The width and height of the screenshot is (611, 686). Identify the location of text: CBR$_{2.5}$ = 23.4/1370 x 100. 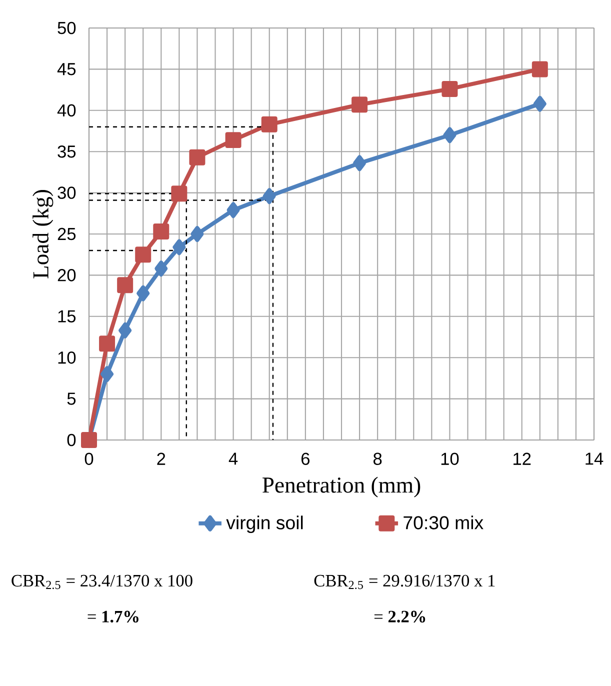
(102, 582).